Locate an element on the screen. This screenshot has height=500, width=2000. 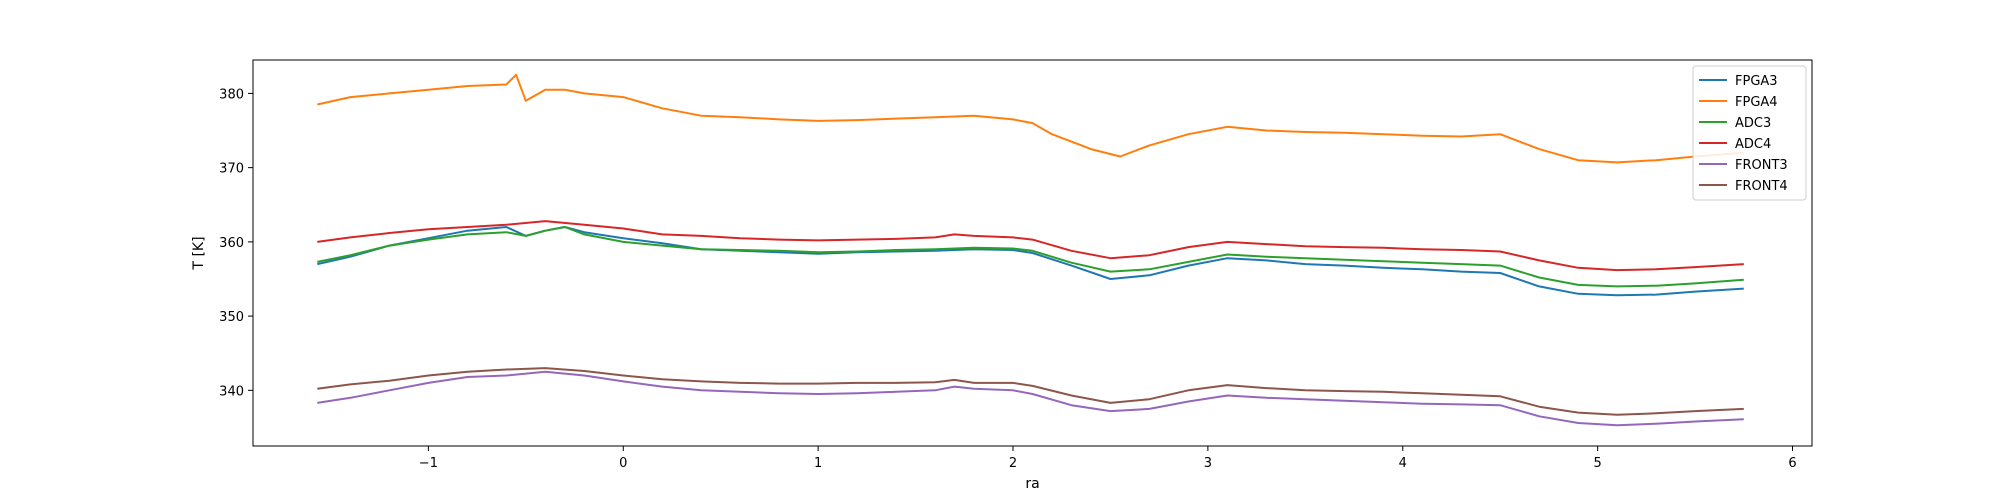
series-line-adc4 is located at coordinates (1030, 246).